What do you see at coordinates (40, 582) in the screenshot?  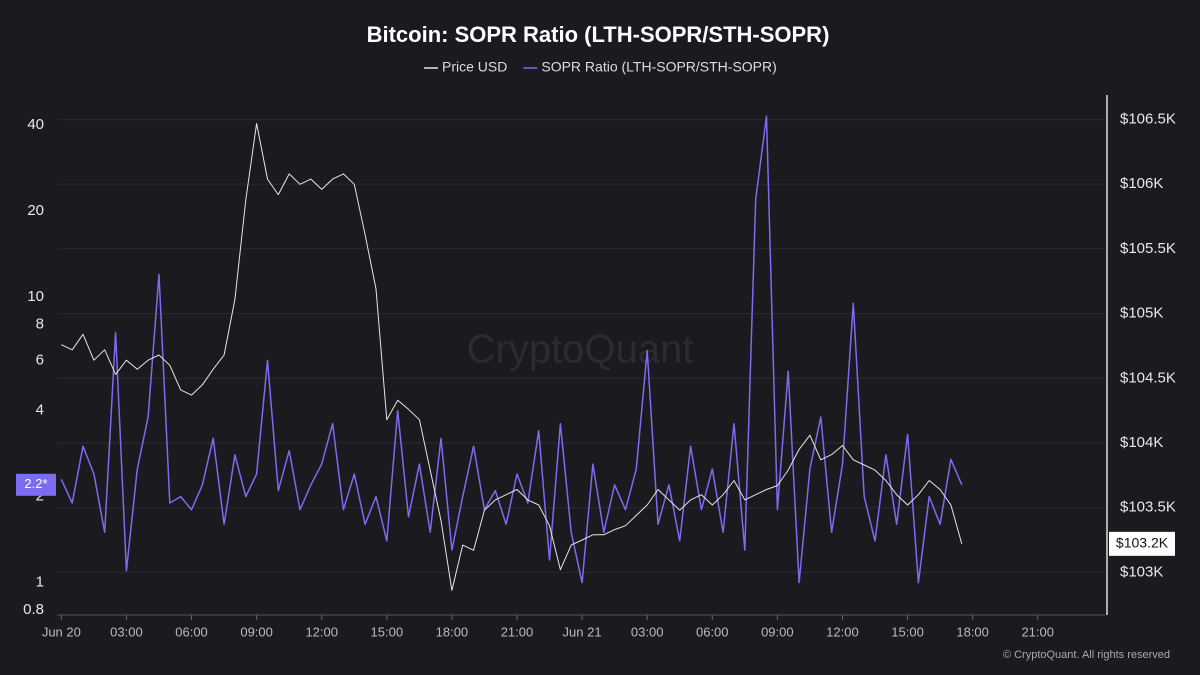 I see `y-tick-label: 1` at bounding box center [40, 582].